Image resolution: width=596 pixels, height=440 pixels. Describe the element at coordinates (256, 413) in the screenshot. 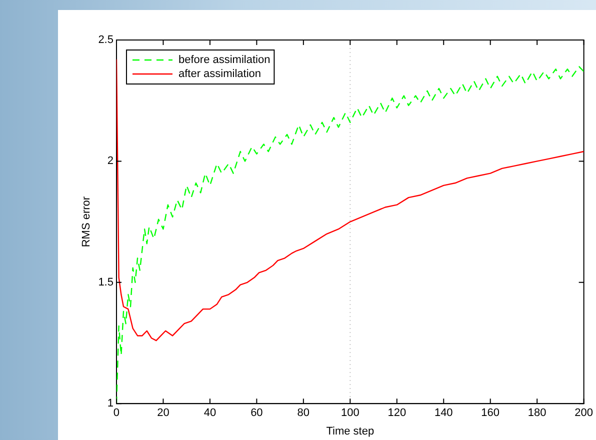

I see `x-tick-label: 60` at that location.